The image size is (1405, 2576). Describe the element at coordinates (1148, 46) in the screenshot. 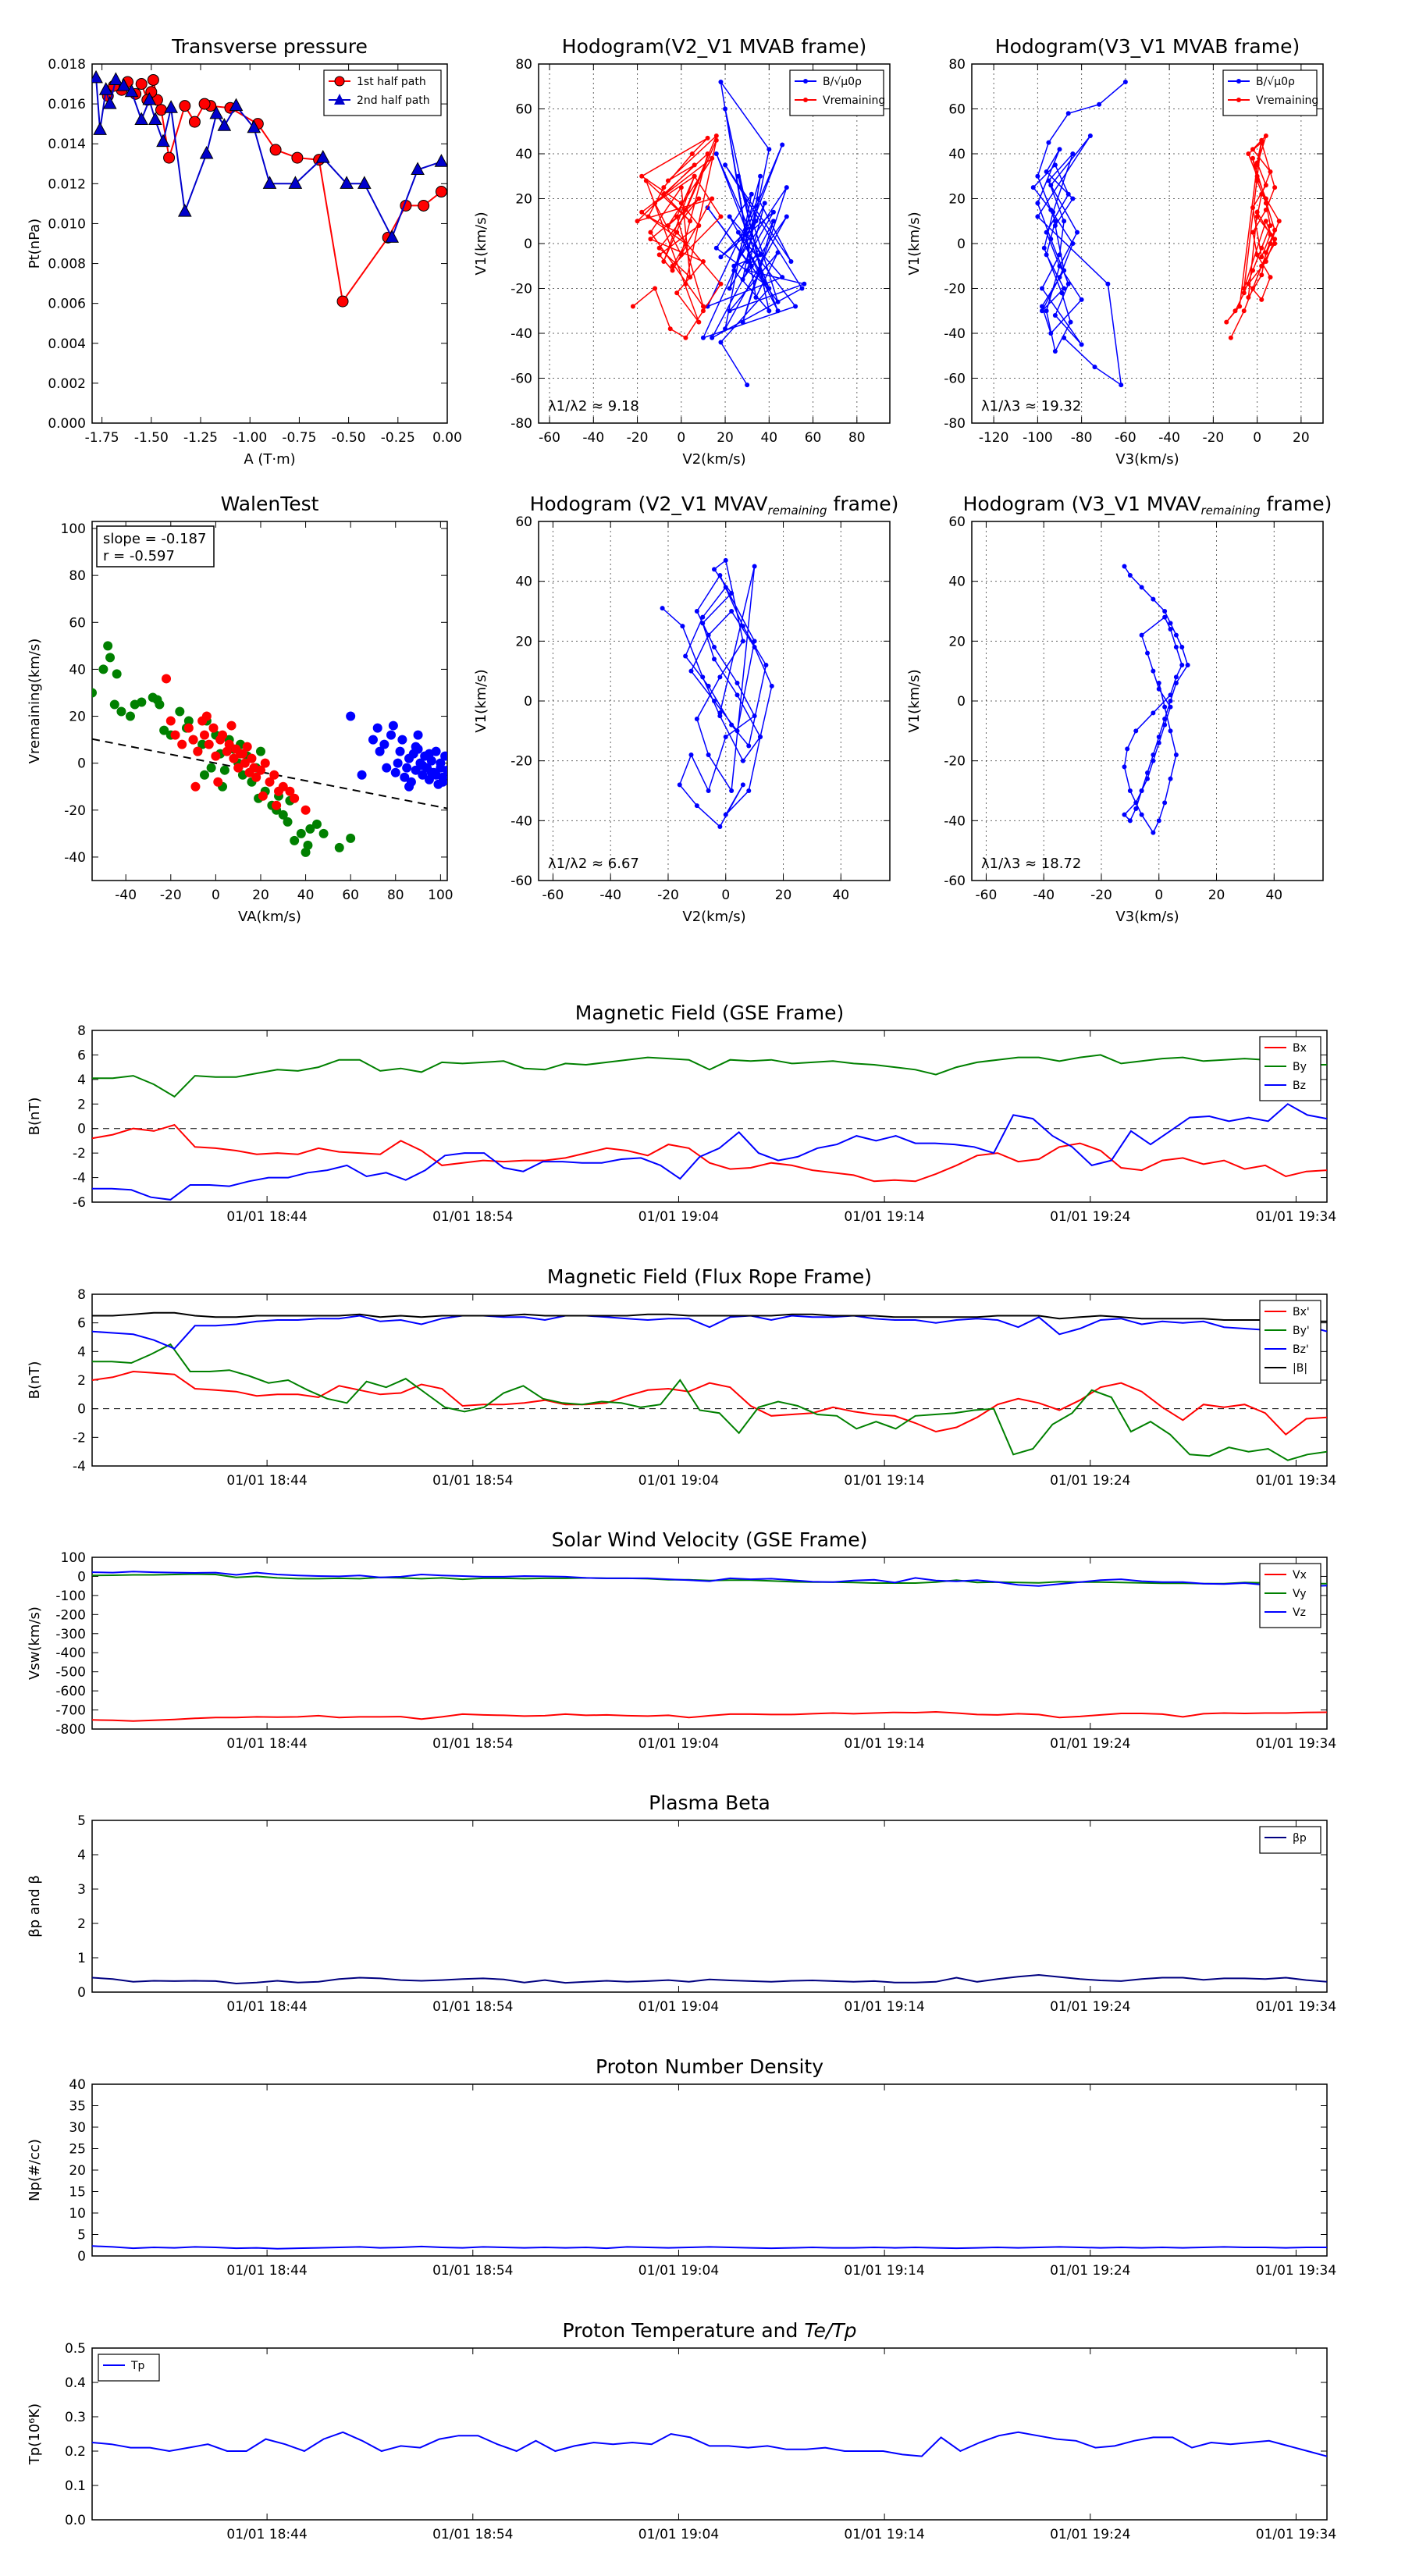

I see `chart-title: Hodogram(V3_V1 MVAB frame)` at that location.